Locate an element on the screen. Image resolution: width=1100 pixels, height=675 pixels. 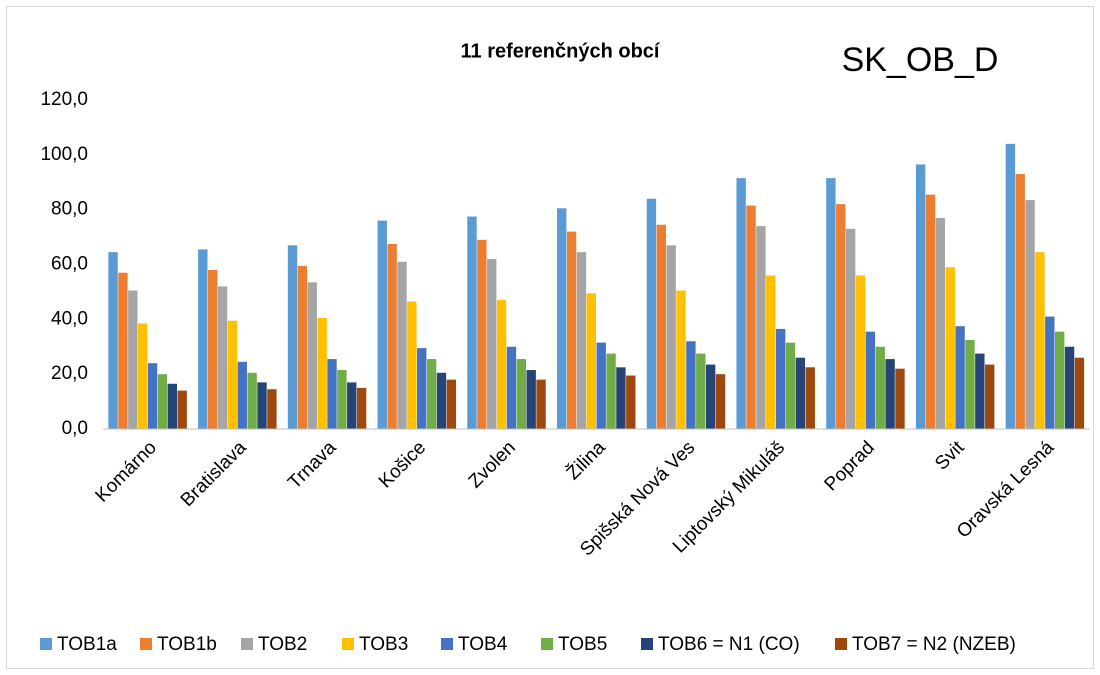
y-tick-label: 100,0 is located at coordinates (64, 154).